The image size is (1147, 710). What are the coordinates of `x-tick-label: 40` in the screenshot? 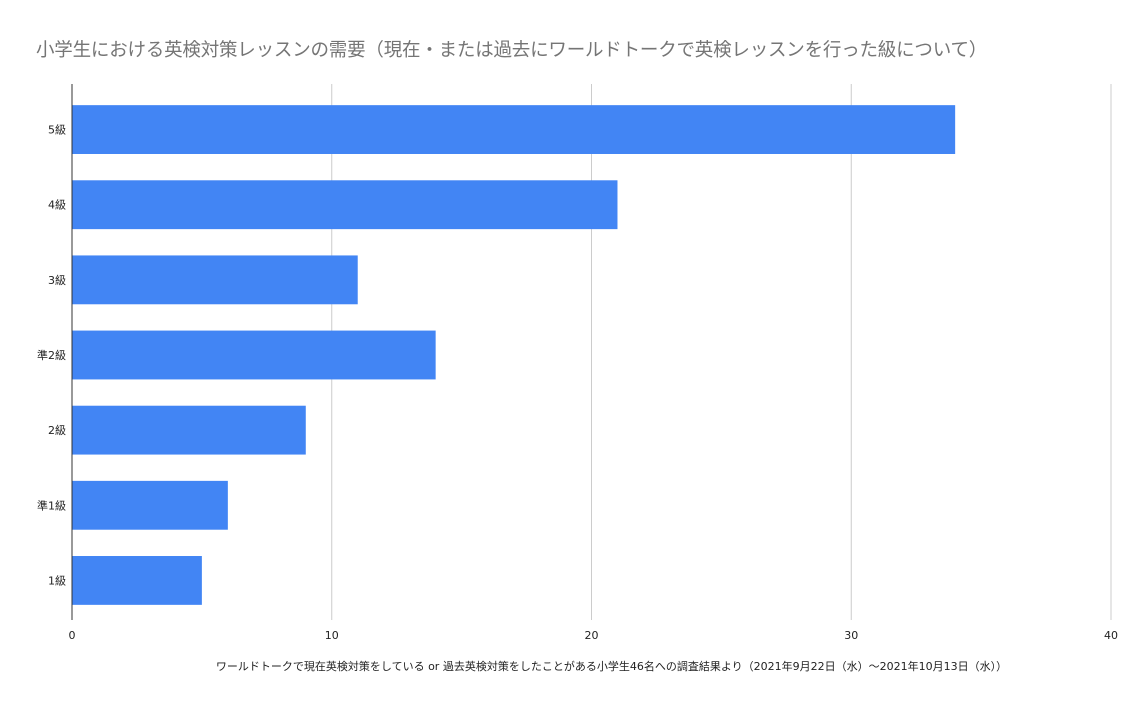 It's located at (1111, 635).